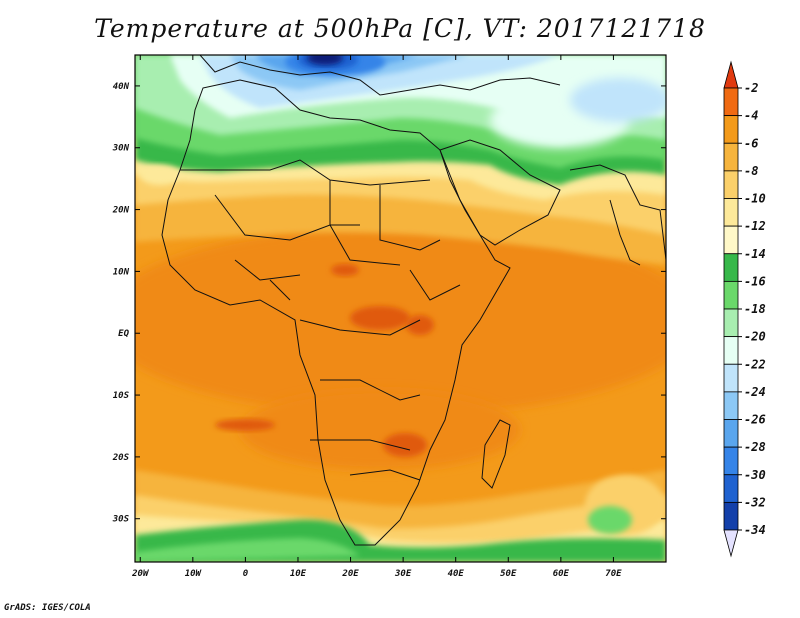 This screenshot has width=800, height=618. What do you see at coordinates (121, 520) in the screenshot?
I see `lat-label: 30S` at bounding box center [121, 520].